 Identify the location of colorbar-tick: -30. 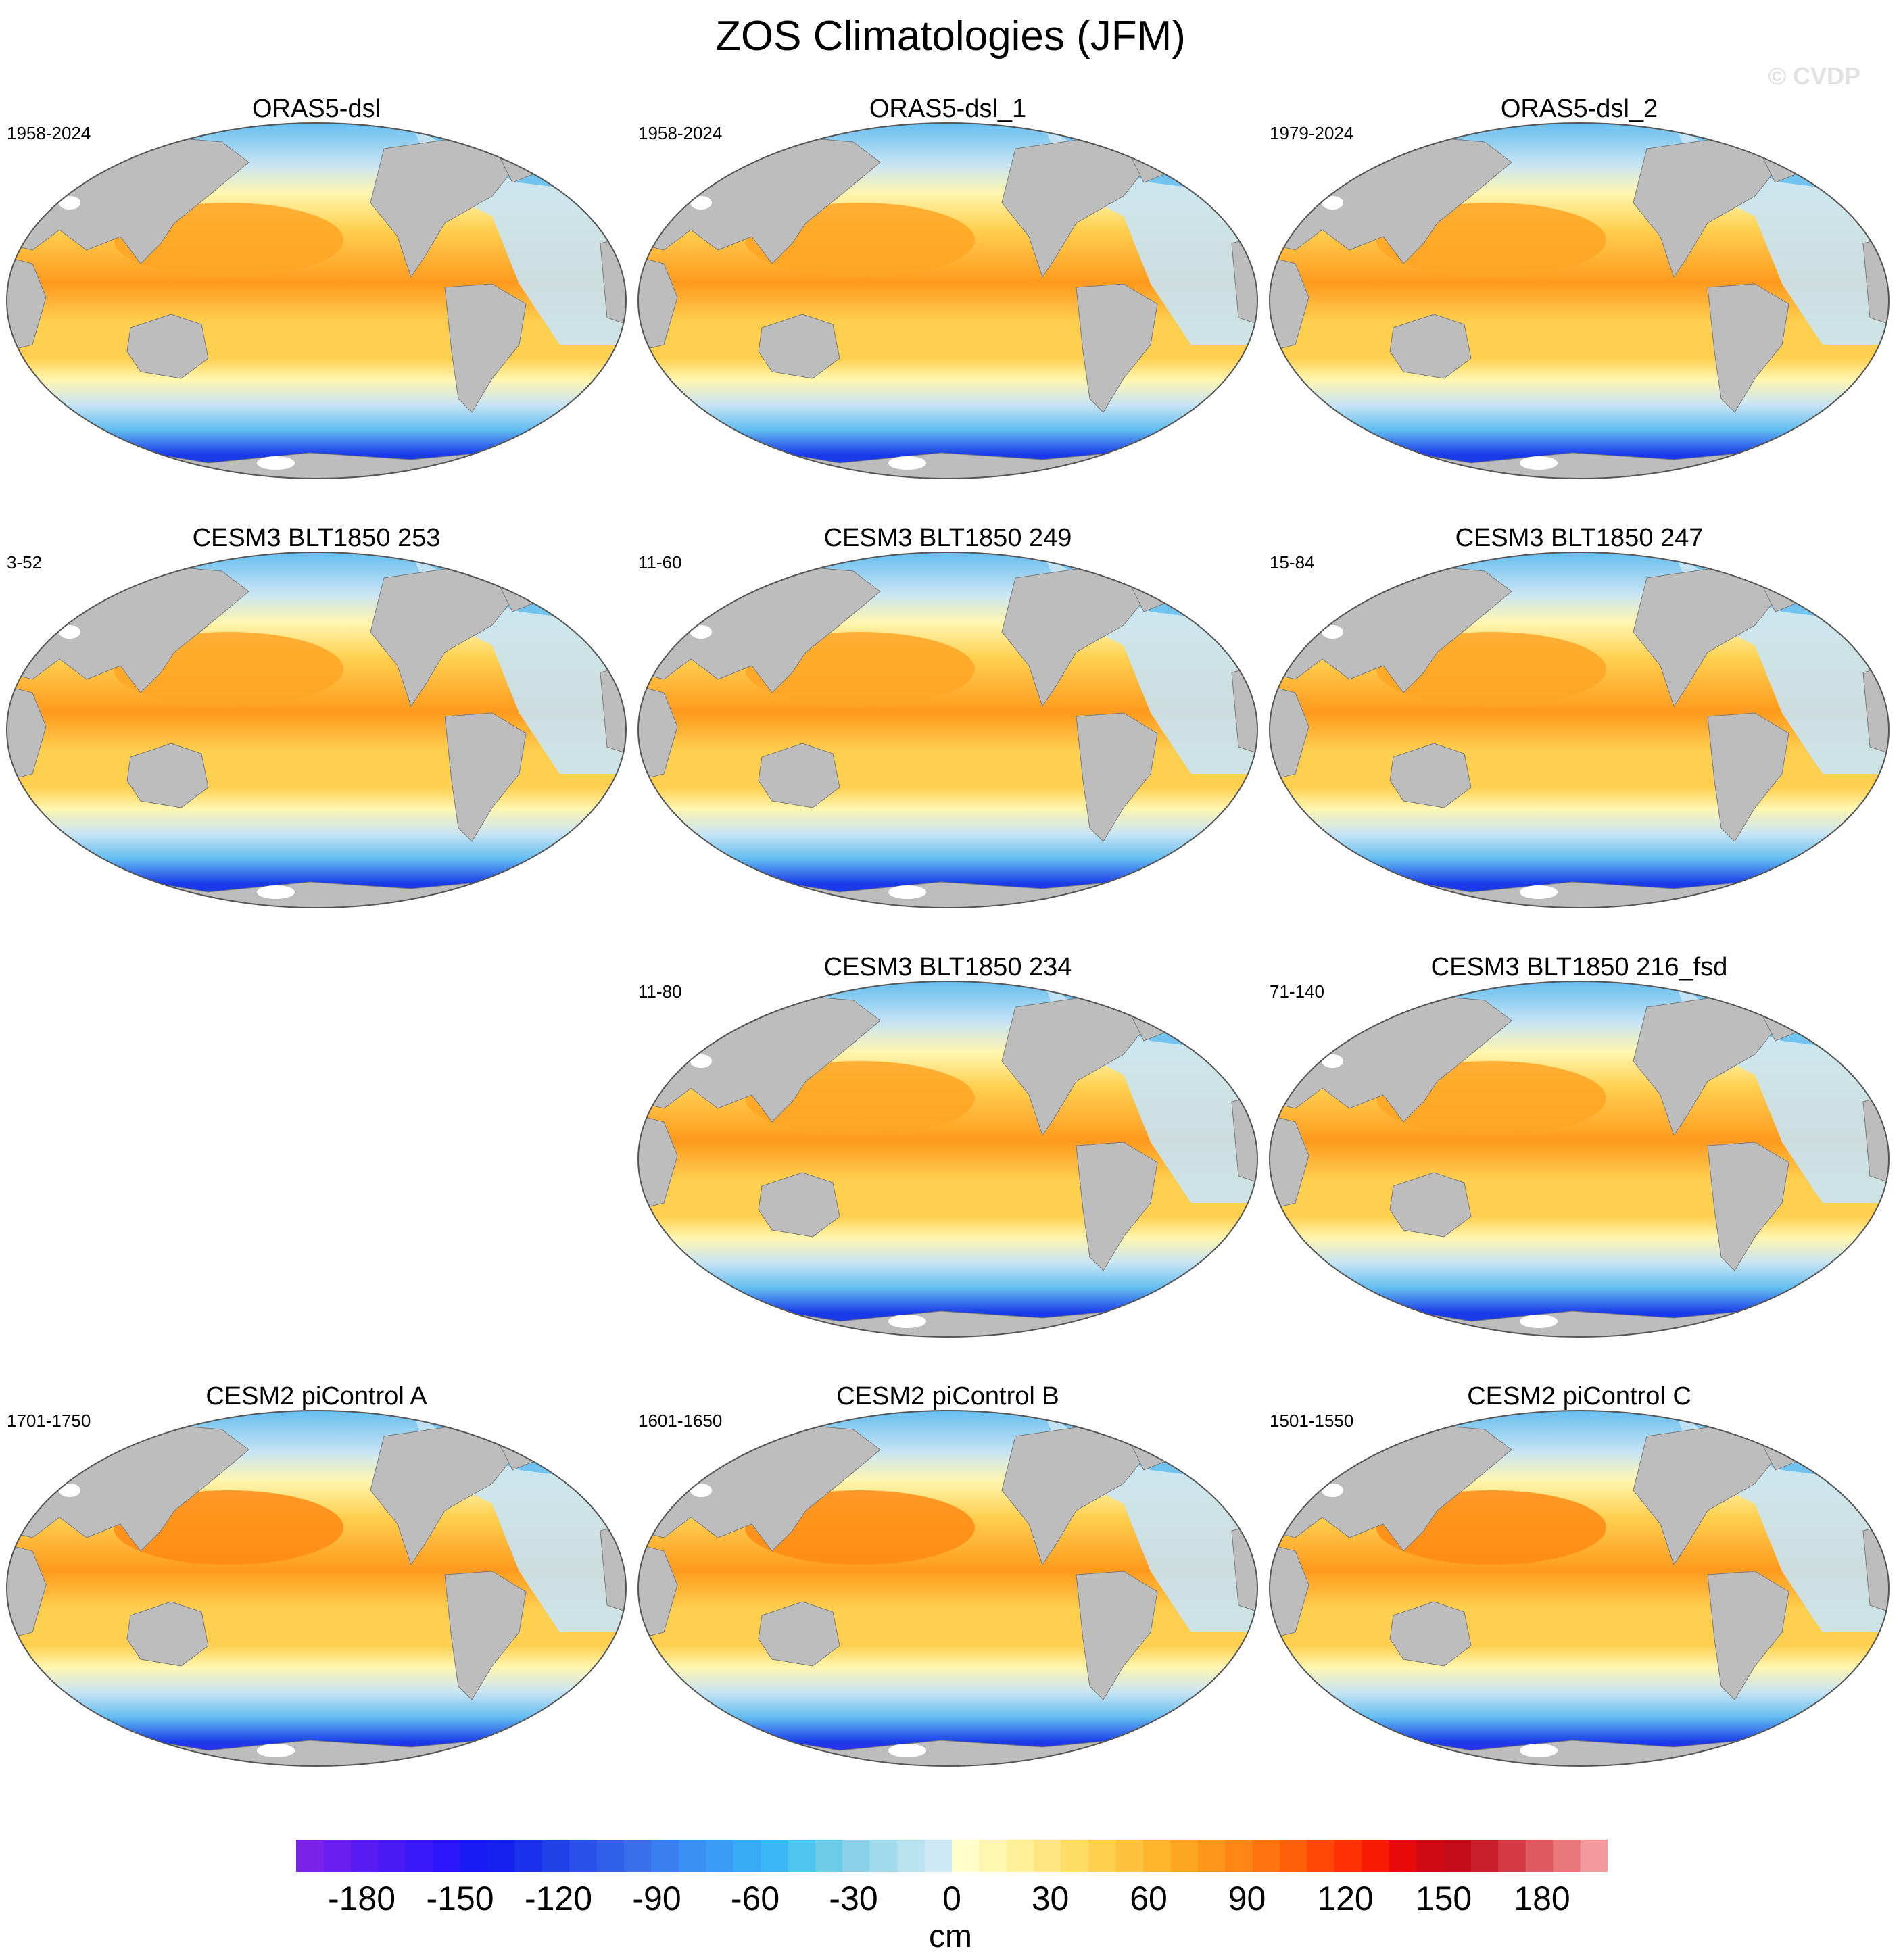
(854, 1898).